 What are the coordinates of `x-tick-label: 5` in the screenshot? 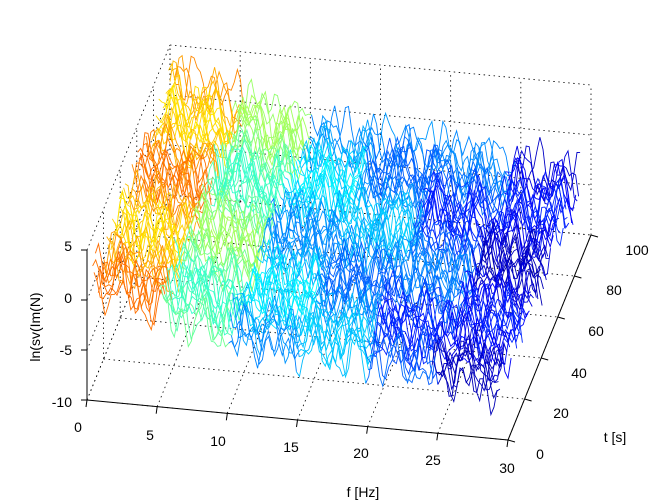 It's located at (150, 435).